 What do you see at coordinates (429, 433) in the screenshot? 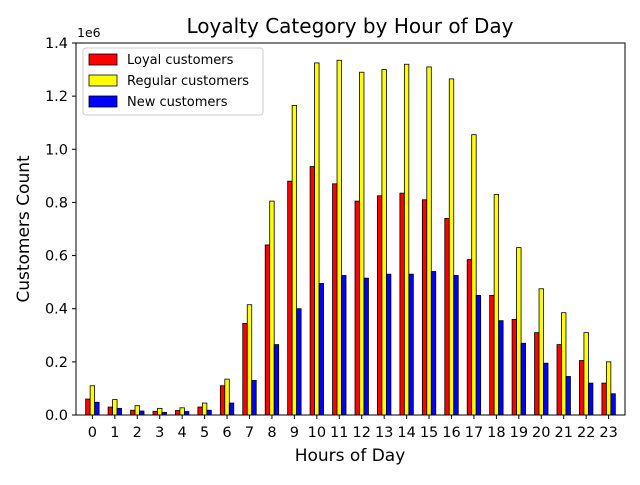
I see `x-tick-label: 15` at bounding box center [429, 433].